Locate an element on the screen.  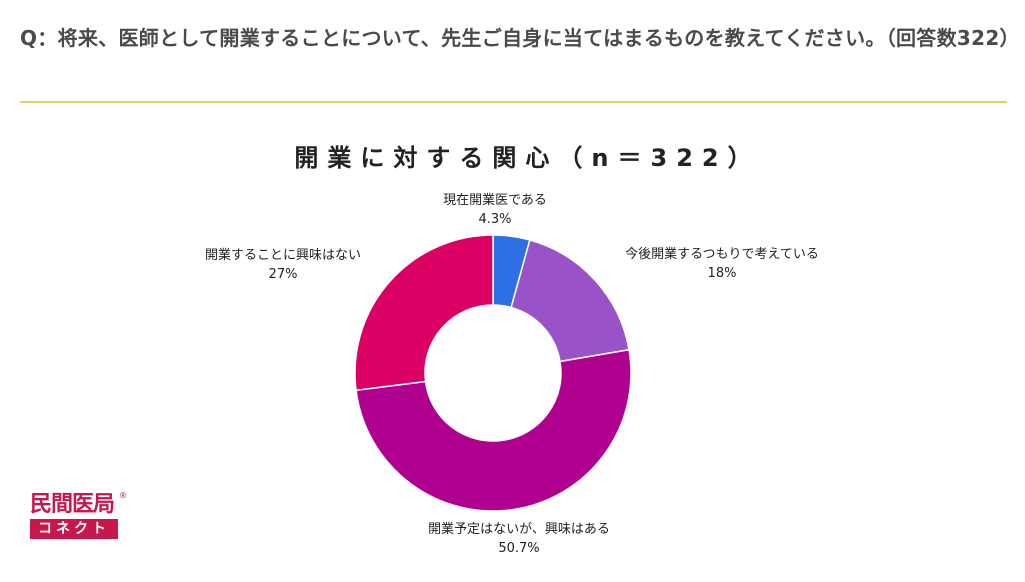
slice-name: 開業予定はないが、興味はある is located at coordinates (519, 529).